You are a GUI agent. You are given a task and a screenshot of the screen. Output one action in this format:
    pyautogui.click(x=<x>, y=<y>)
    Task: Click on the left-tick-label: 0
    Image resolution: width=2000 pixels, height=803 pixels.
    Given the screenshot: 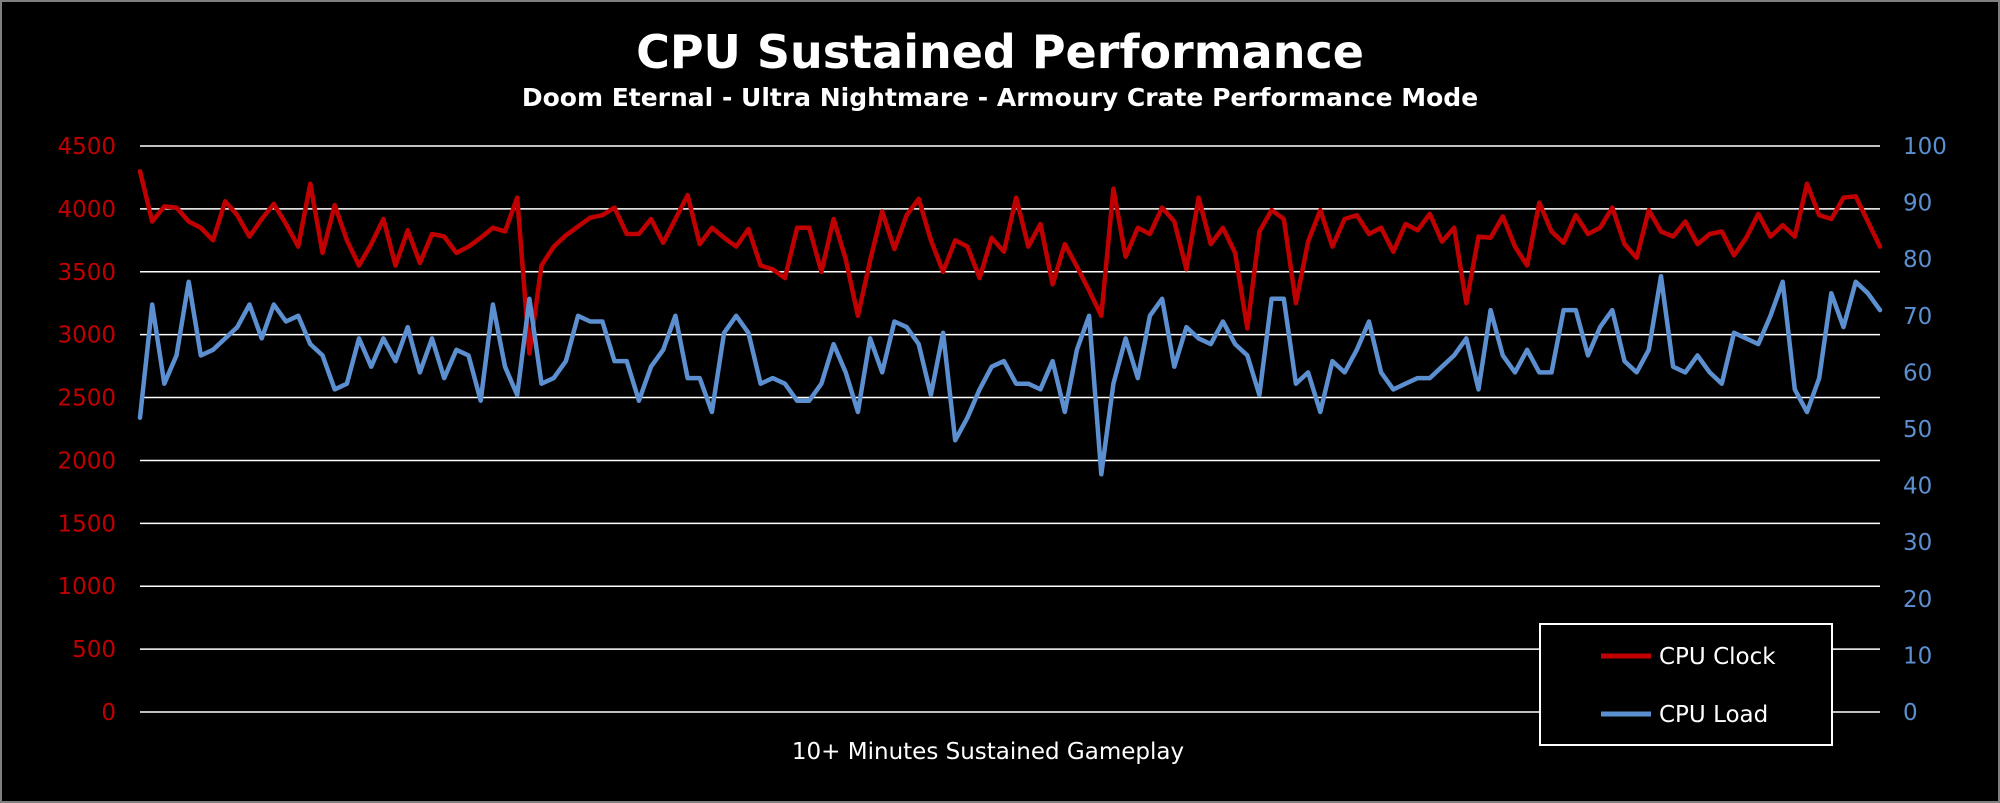 What is the action you would take?
    pyautogui.click(x=108, y=713)
    